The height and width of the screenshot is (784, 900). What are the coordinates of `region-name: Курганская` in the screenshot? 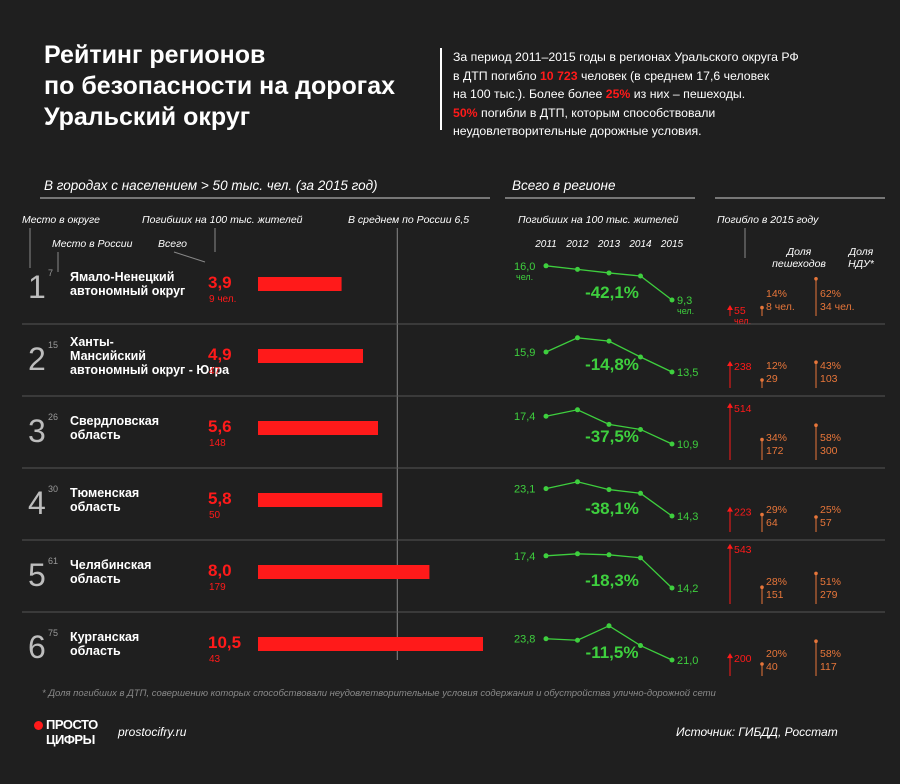 It's located at (104, 637).